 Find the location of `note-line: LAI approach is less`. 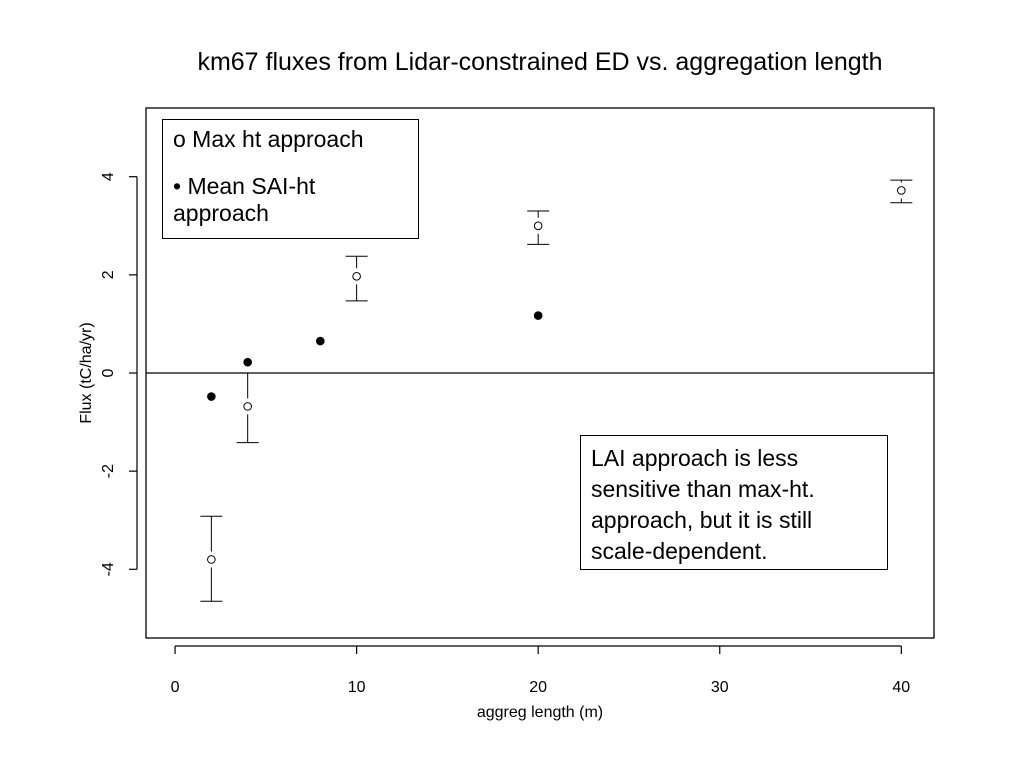

note-line: LAI approach is less is located at coordinates (695, 458).